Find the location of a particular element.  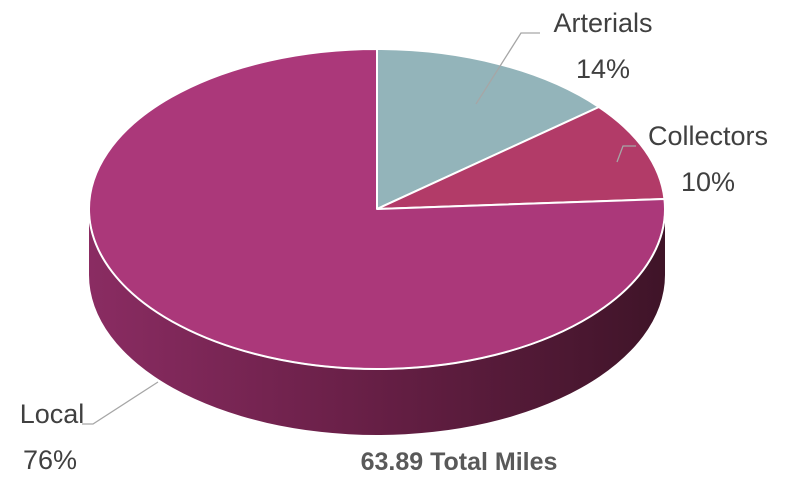

label-local-value: 76% is located at coordinates (50, 460).